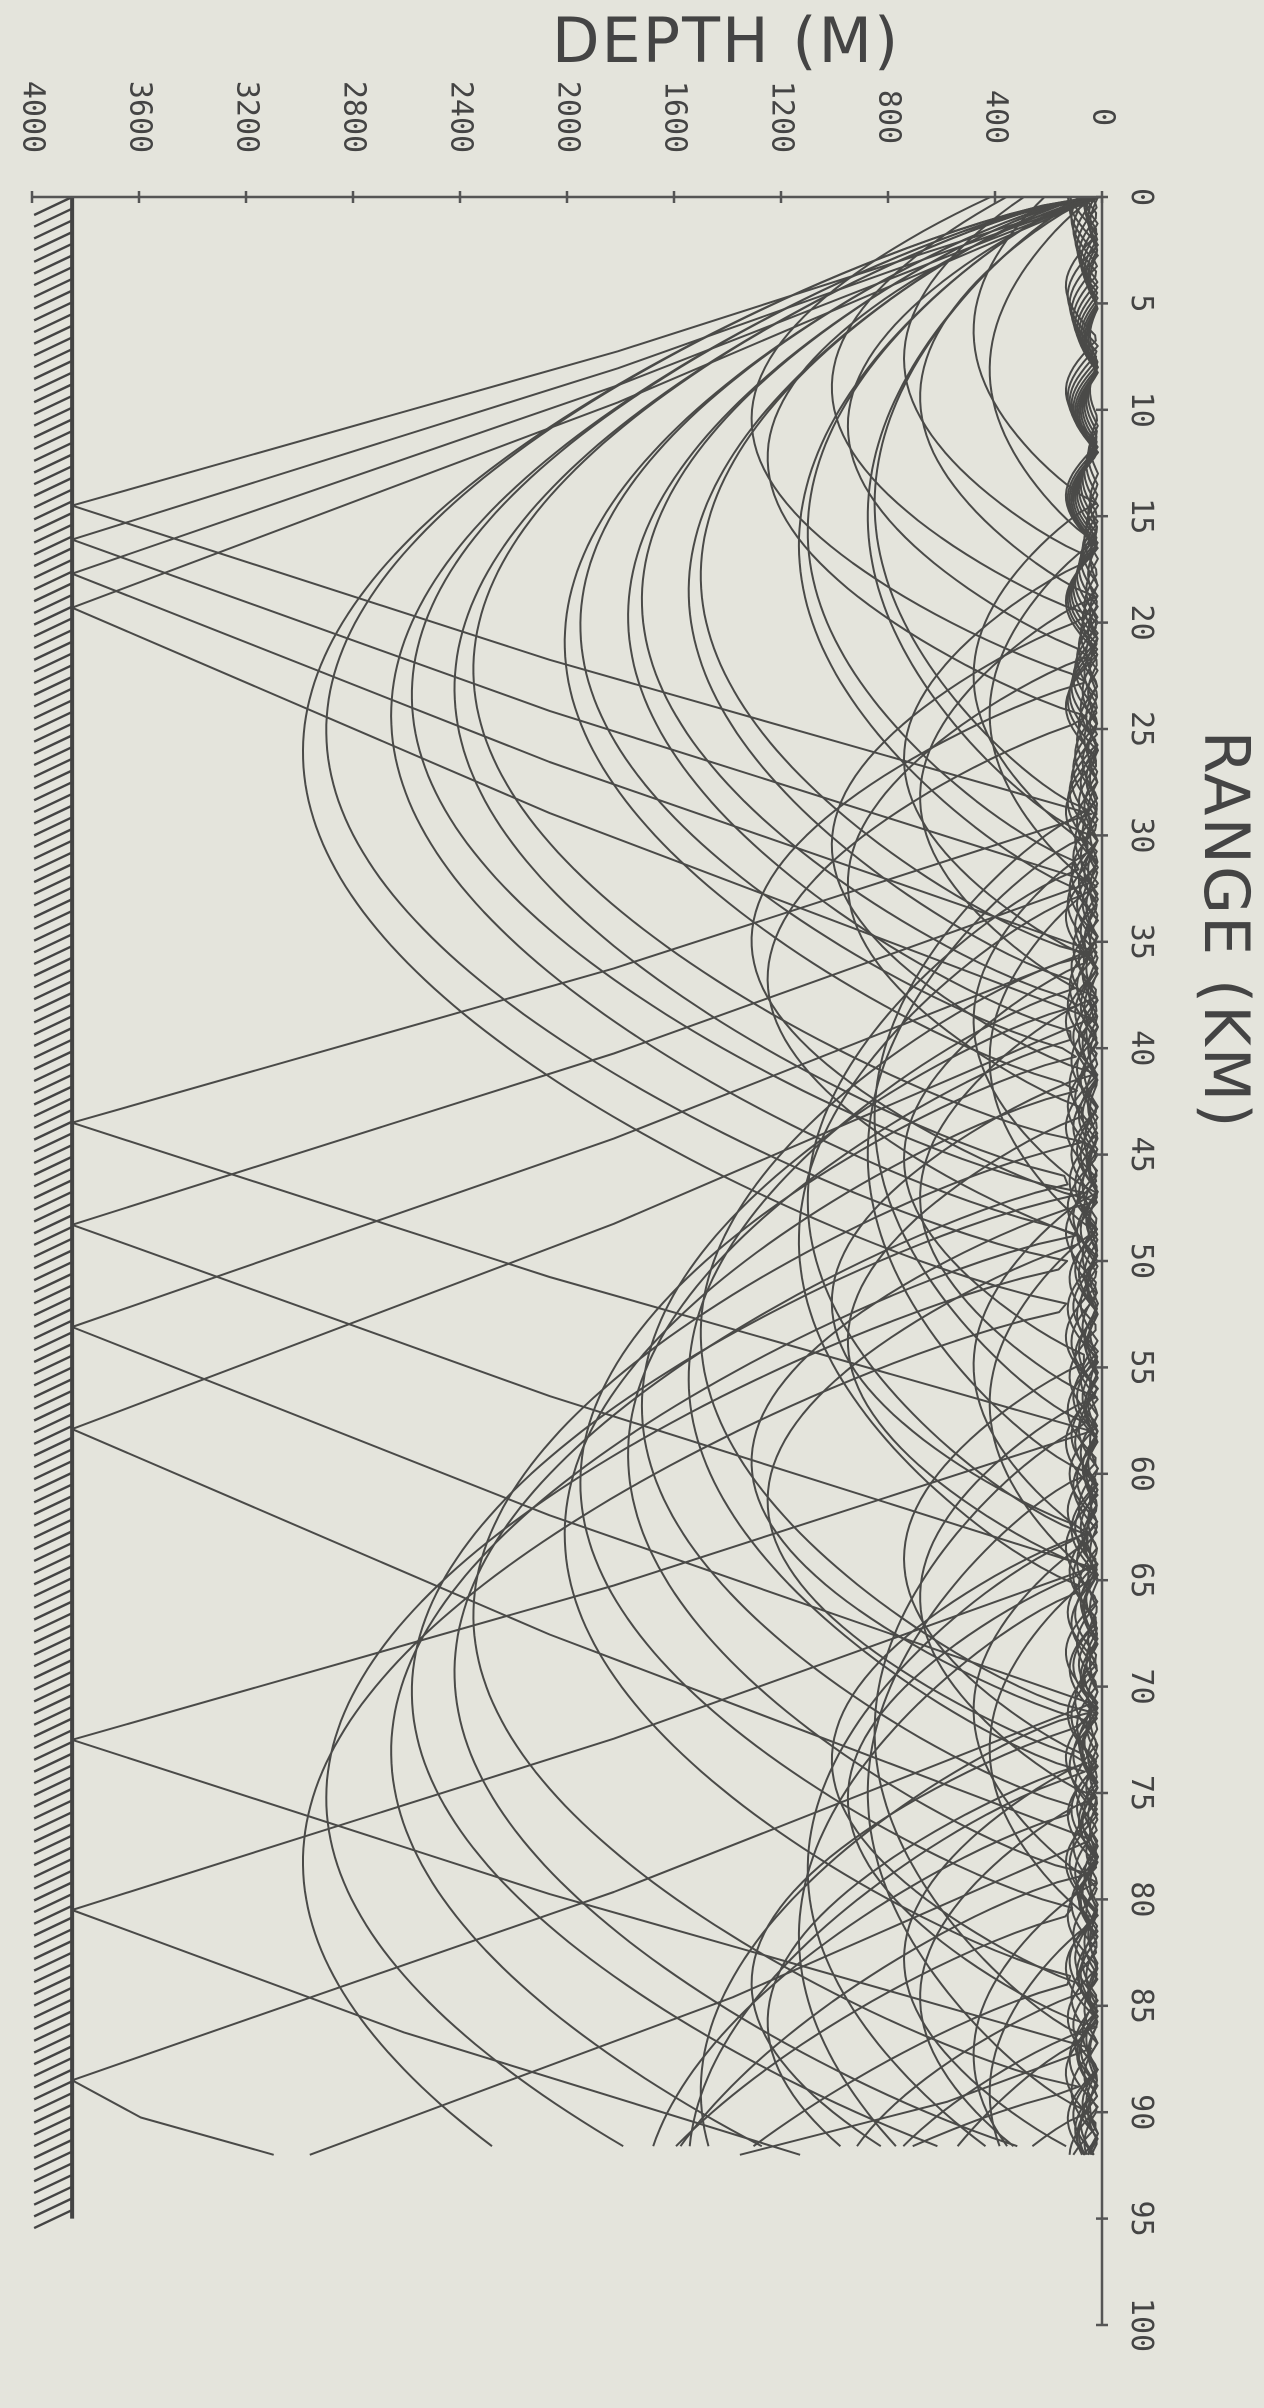  I want to click on depth-tick-label: 2800, so click(354, 117).